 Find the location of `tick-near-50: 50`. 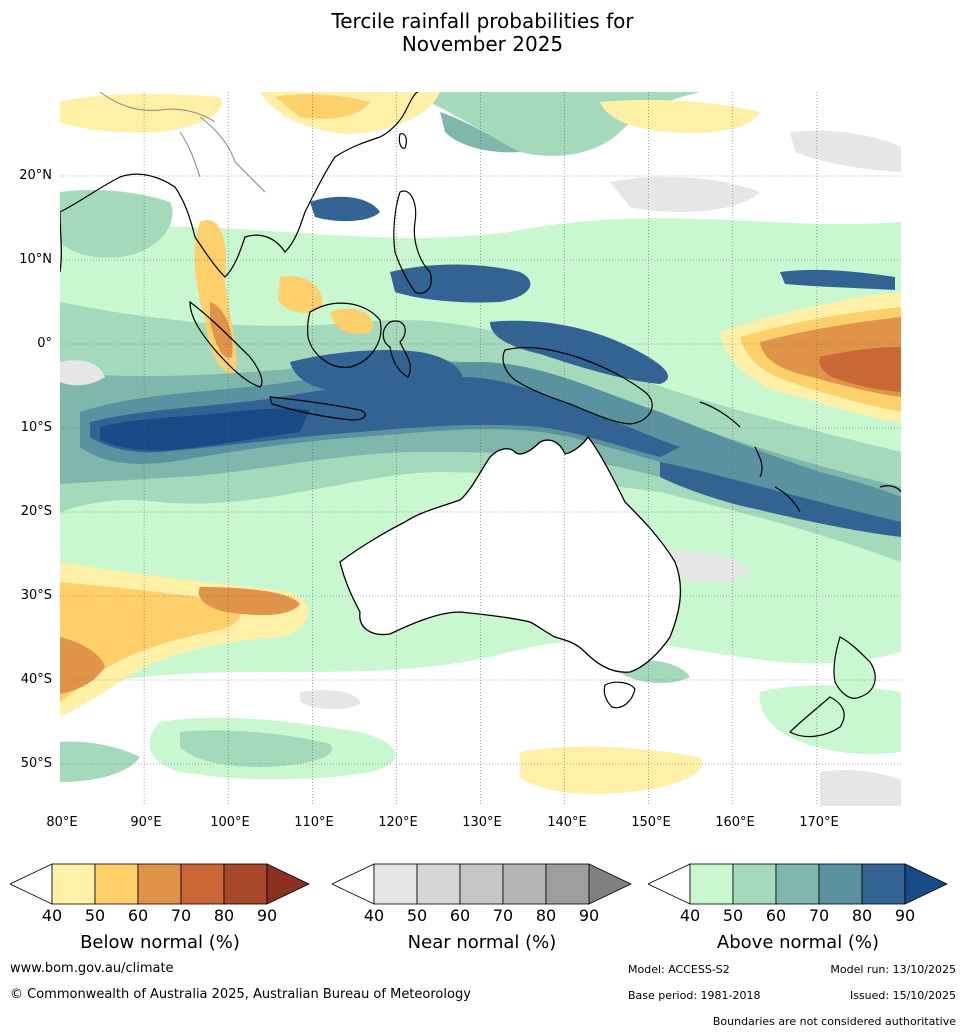

tick-near-50: 50 is located at coordinates (417, 915).